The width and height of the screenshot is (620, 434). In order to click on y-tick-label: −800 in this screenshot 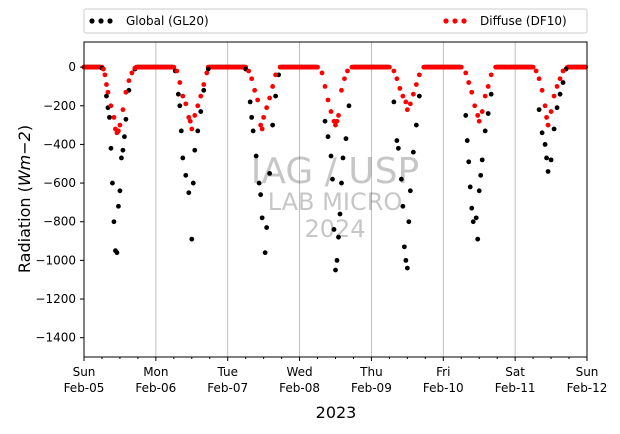, I will do `click(59, 222)`.